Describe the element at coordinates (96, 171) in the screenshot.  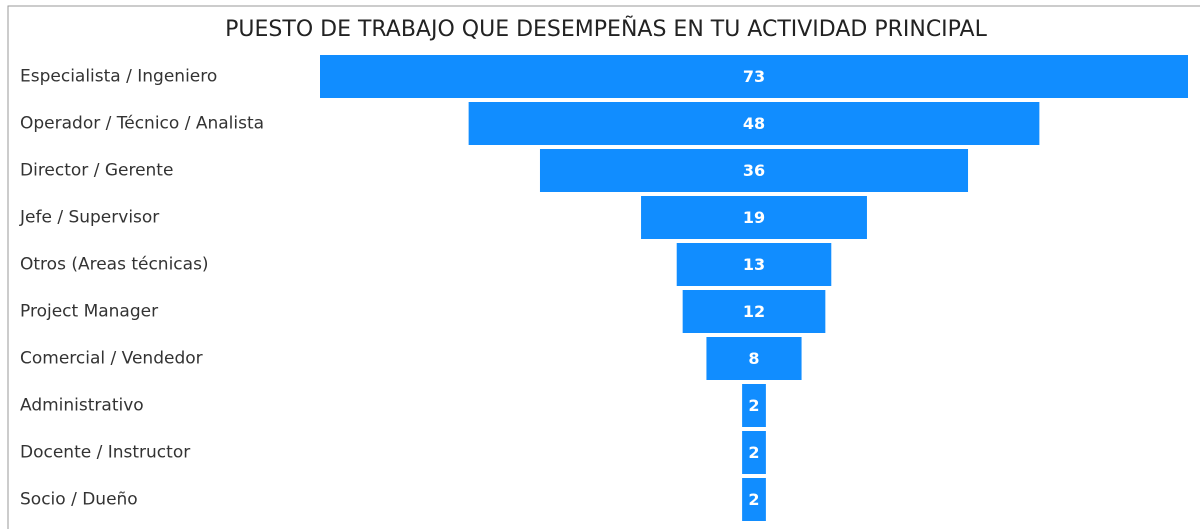
I see `category-label: Director / Gerente` at that location.